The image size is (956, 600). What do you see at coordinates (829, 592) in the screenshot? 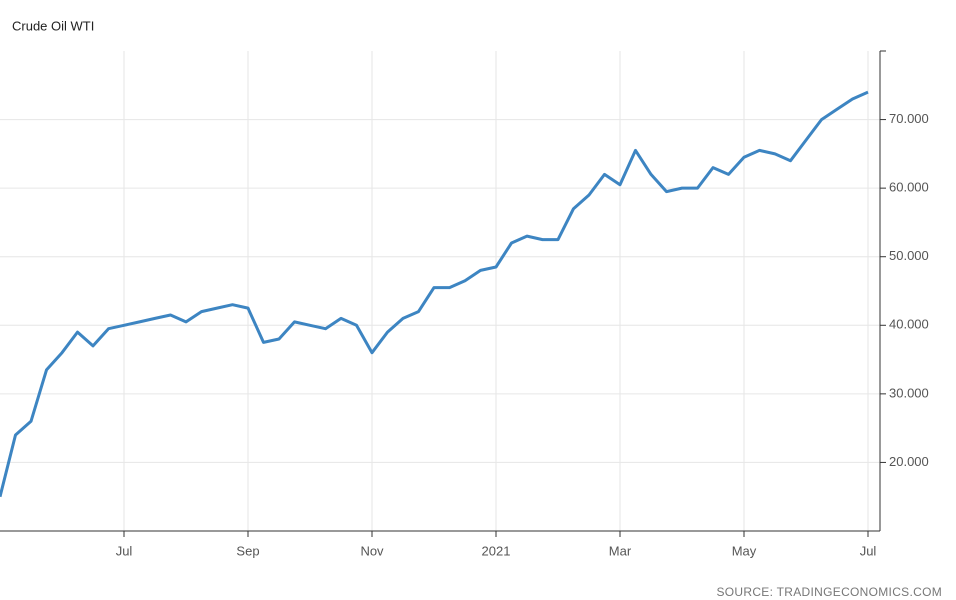
I see `source: SOURCE: TRADINGECONOMICS.COM` at bounding box center [829, 592].